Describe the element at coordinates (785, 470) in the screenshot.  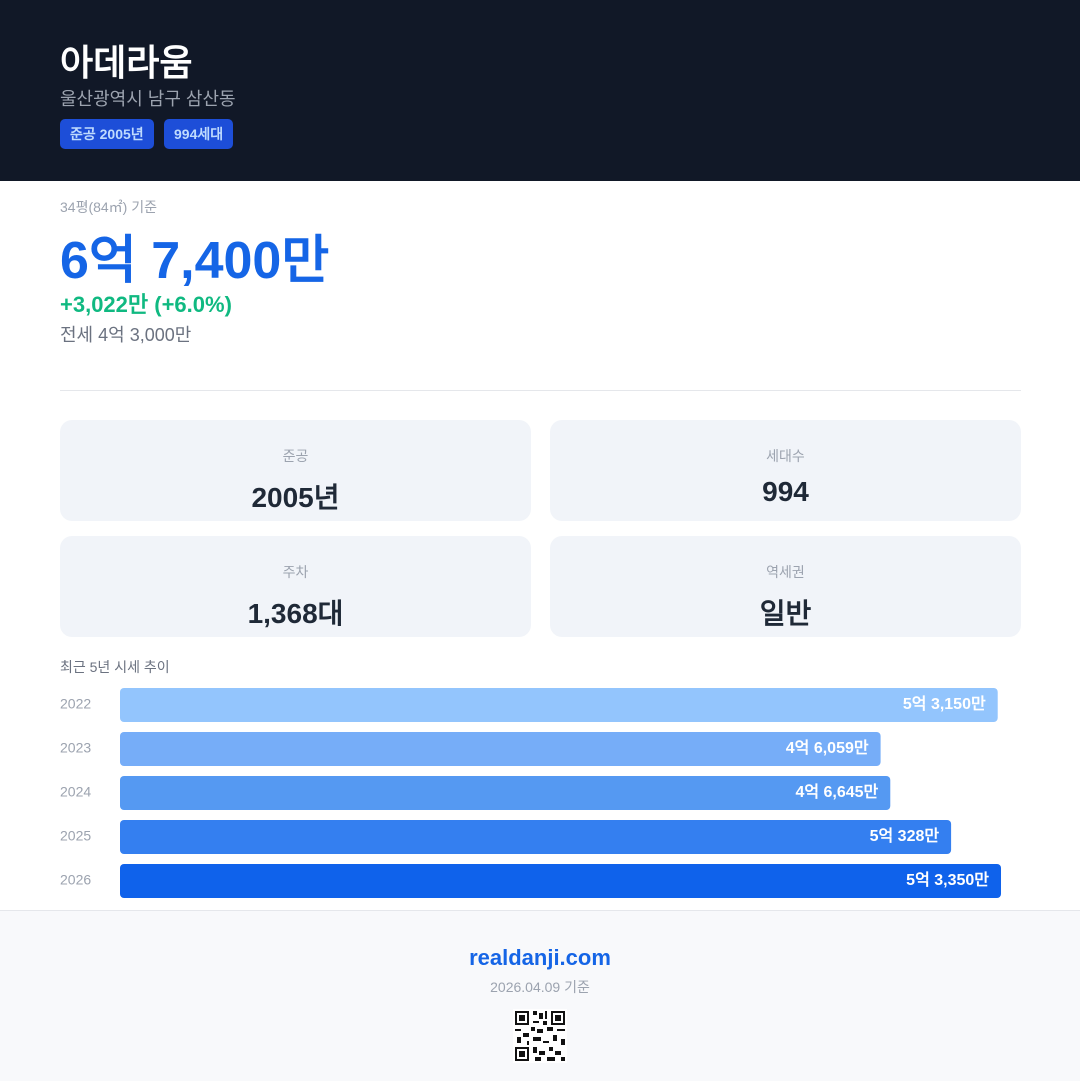
I see `stat-card: 세대수 994` at that location.